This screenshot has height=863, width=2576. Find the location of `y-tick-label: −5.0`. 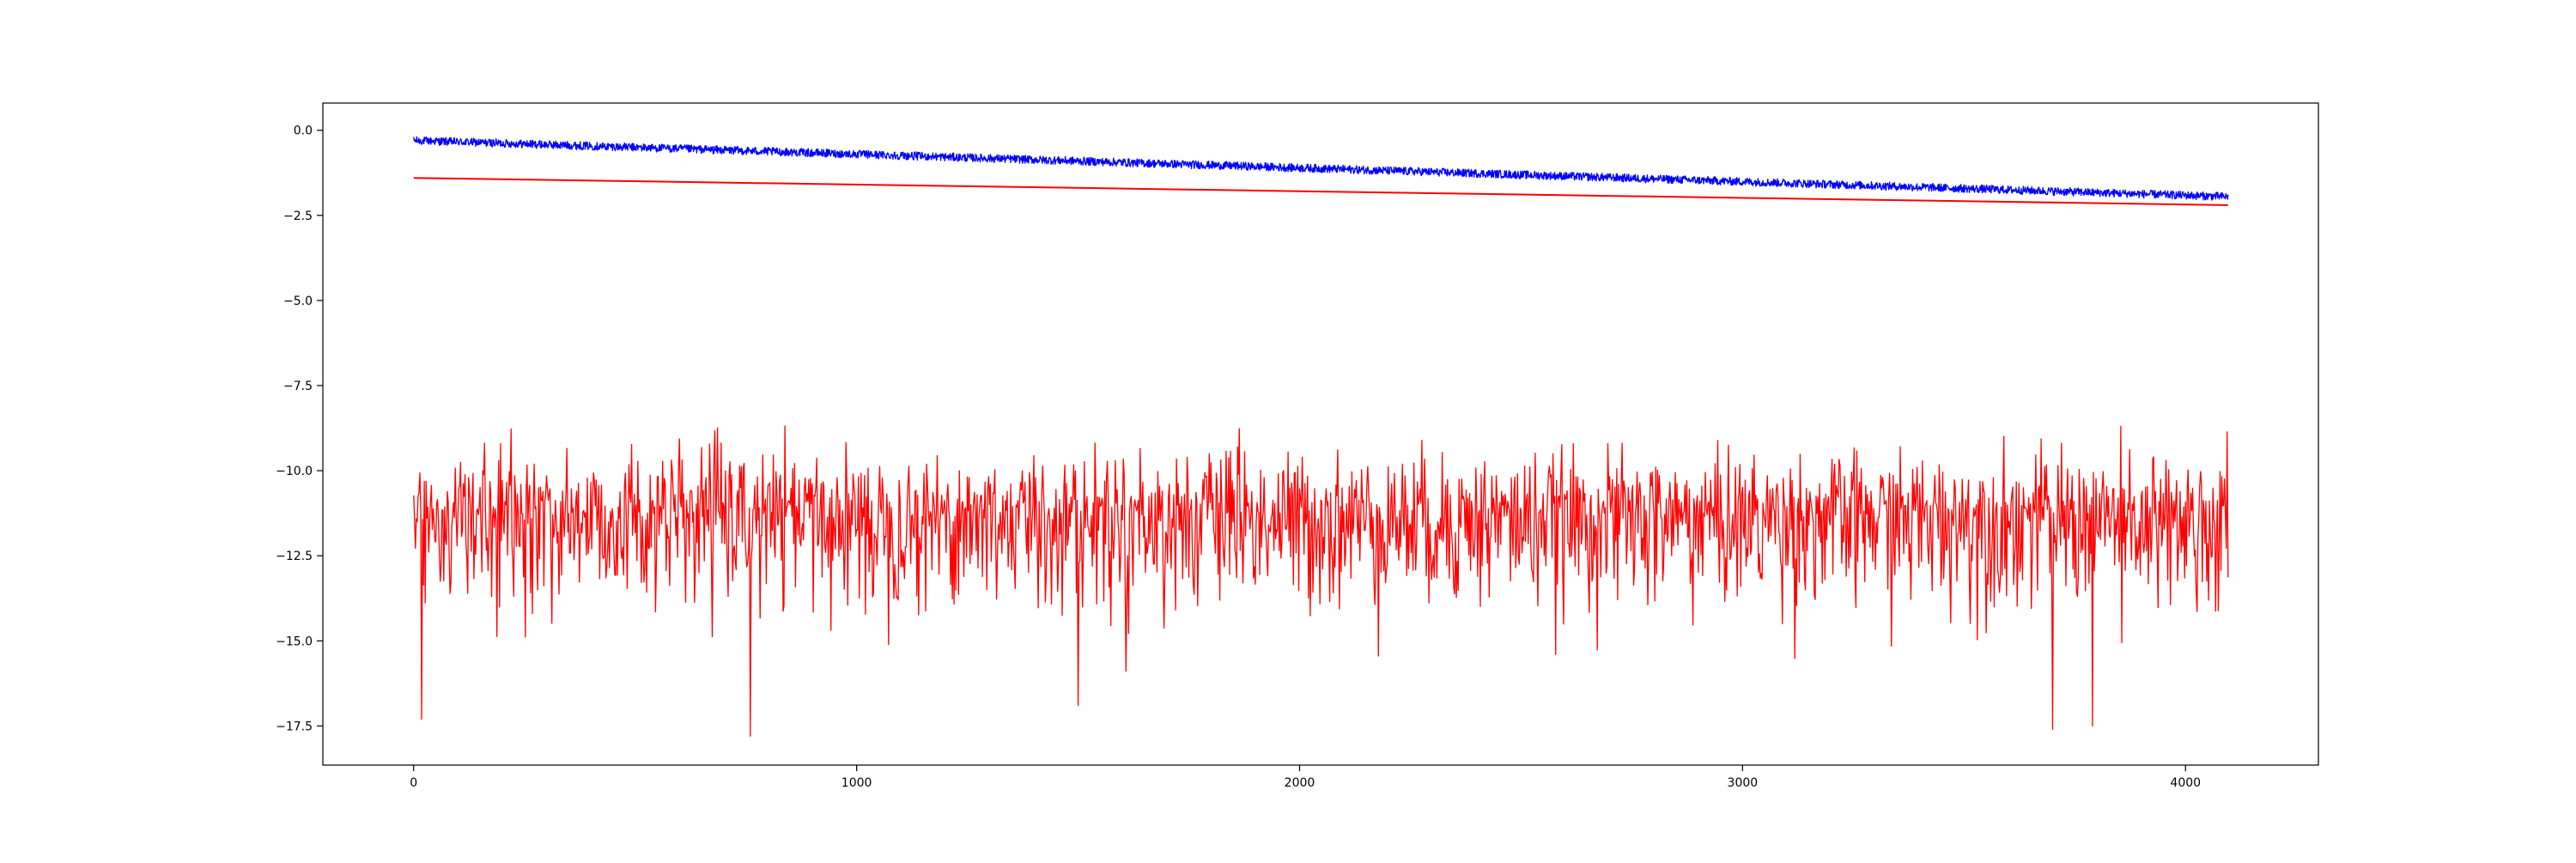

y-tick-label: −5.0 is located at coordinates (298, 301).